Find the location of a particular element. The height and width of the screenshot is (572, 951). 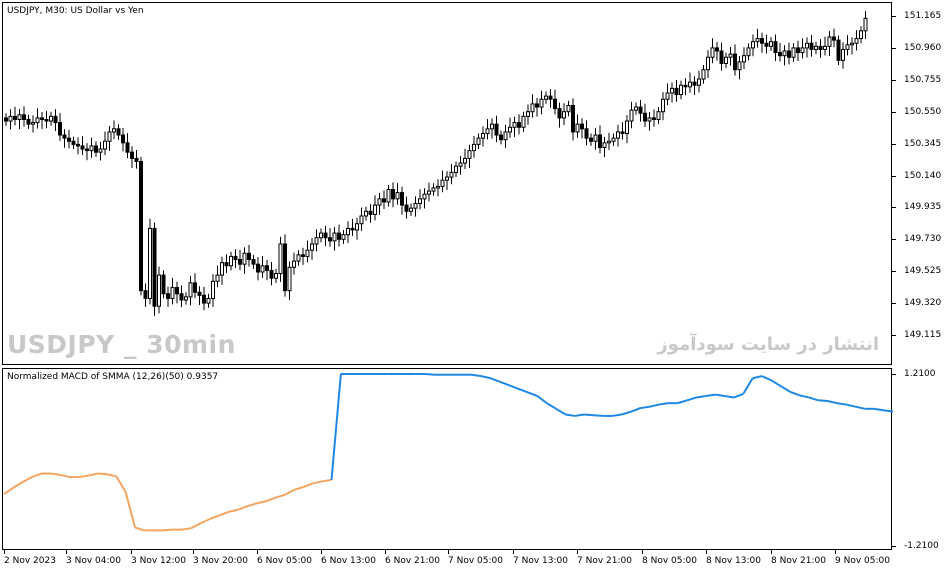

time-axis-label: 7 Nov 05:00 is located at coordinates (475, 561).